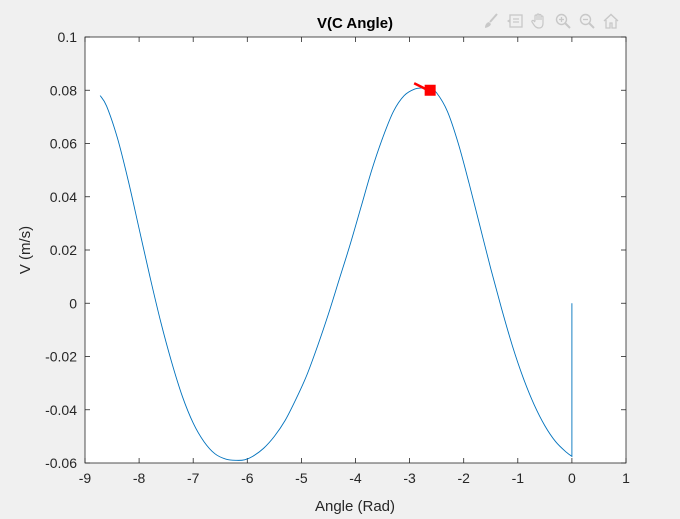  Describe the element at coordinates (193, 478) in the screenshot. I see `x-tick-label: -7` at that location.